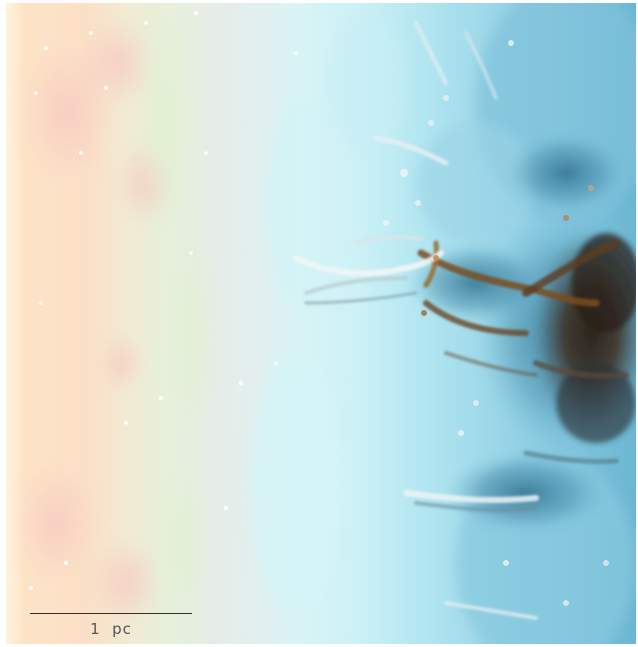 This screenshot has height=647, width=638. Describe the element at coordinates (176, 318) in the screenshot. I see `green-bands` at that location.